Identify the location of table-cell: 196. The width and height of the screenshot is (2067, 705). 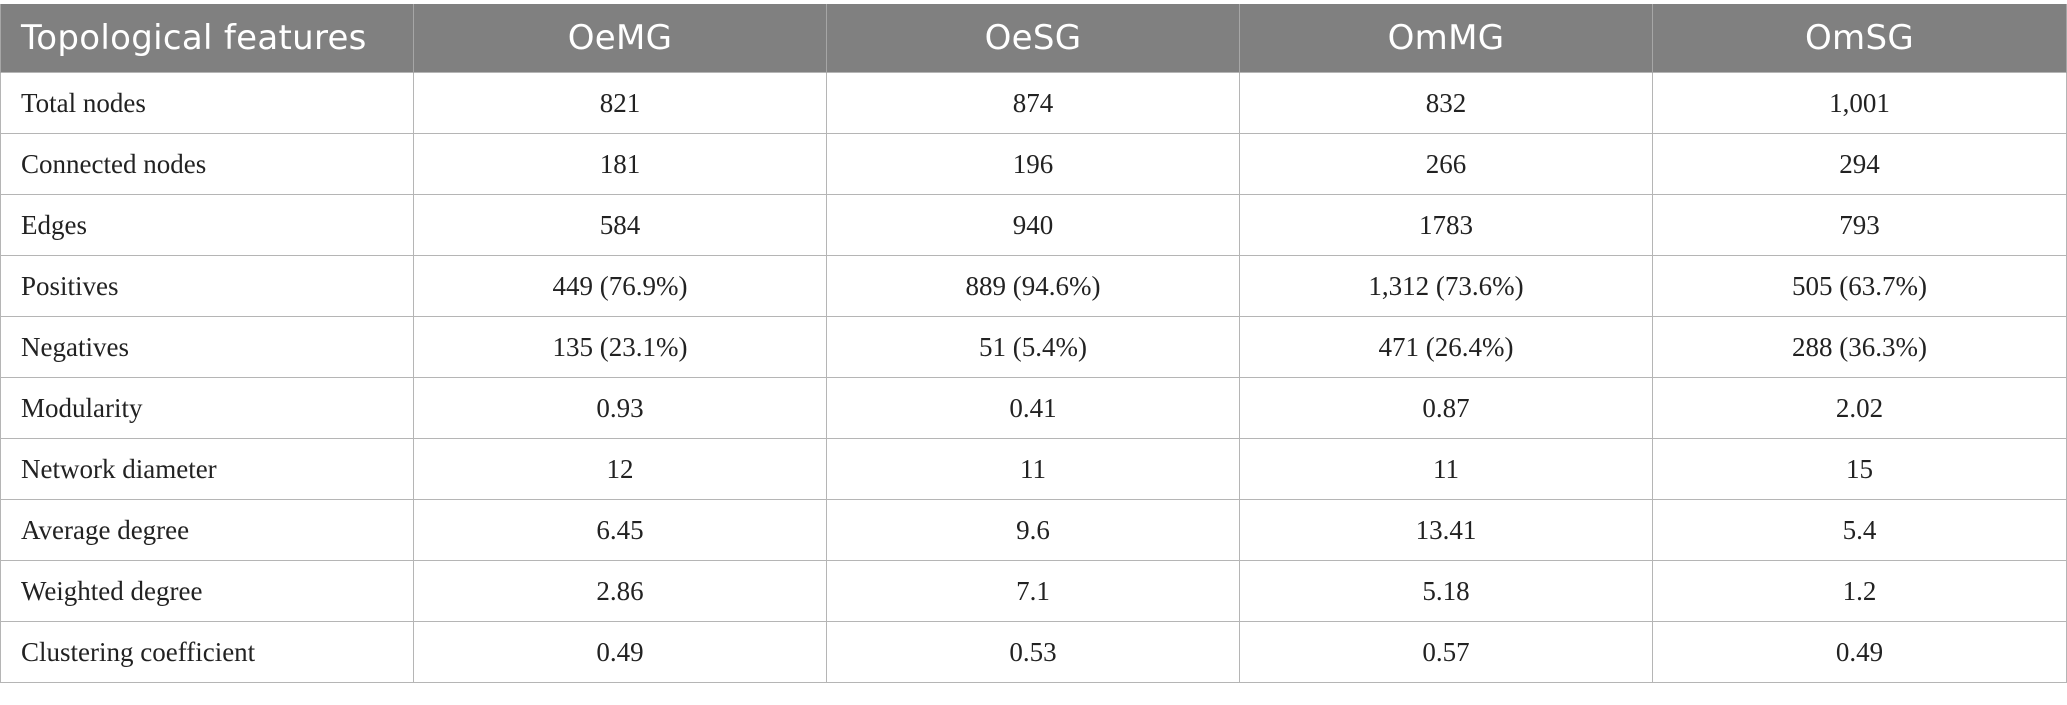
(1033, 164).